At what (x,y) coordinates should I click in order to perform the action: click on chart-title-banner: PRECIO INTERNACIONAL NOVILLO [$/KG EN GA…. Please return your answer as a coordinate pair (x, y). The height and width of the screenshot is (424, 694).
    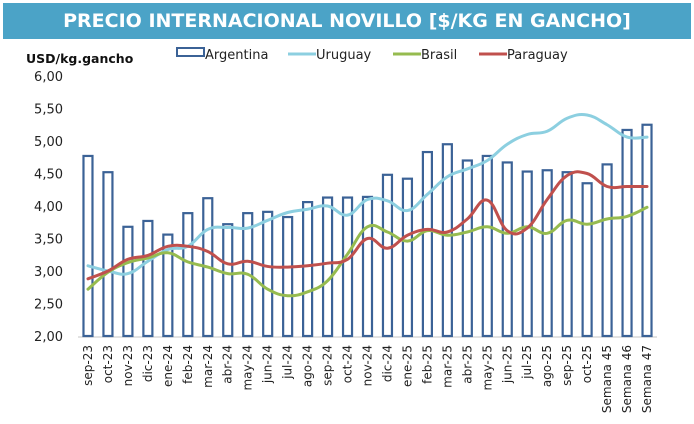
    Looking at the image, I should click on (347, 21).